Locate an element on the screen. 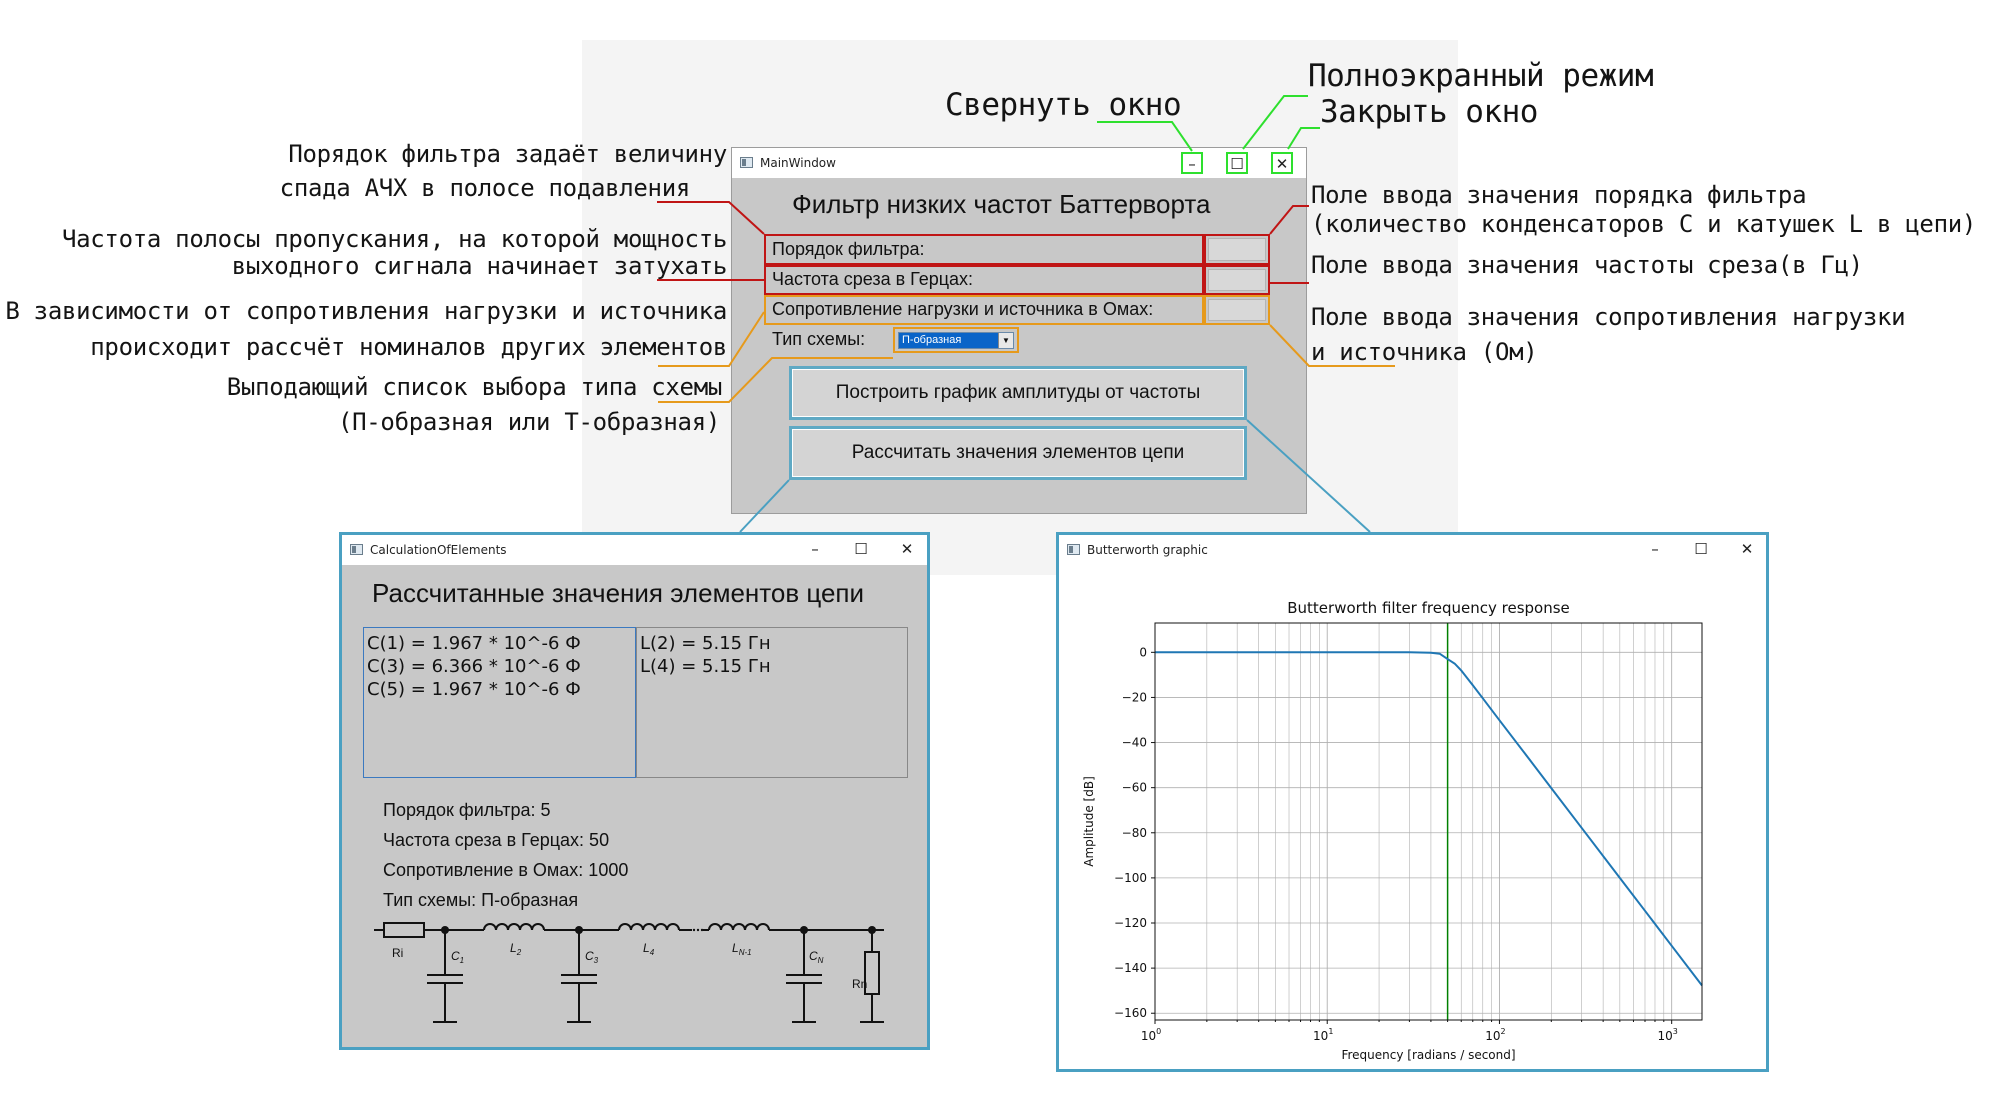 This screenshot has height=1100, width=2000. info-order: Порядок фильтра: 5 is located at coordinates (467, 810).